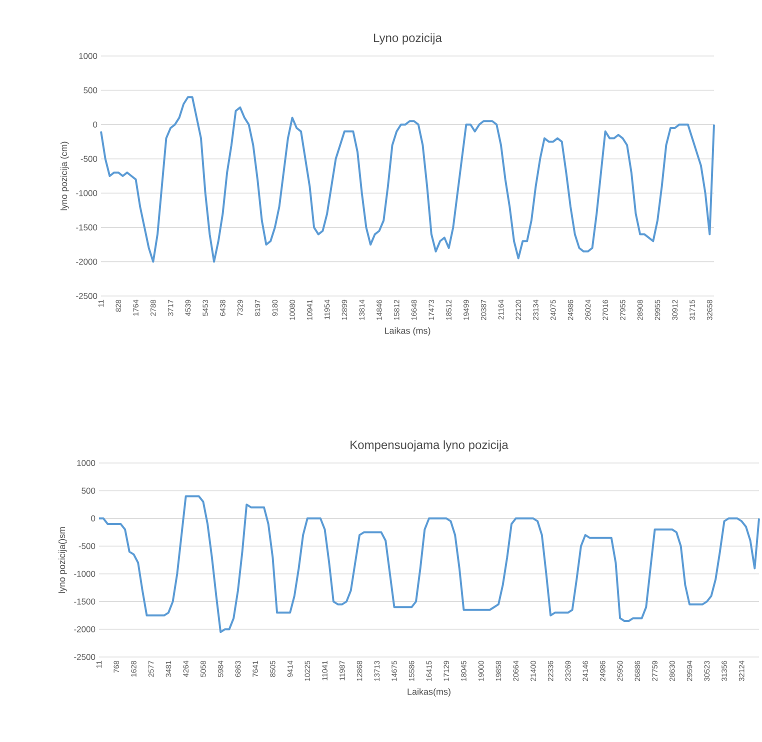  I want to click on chart-title: Kompensuojama lyno pozicija, so click(429, 446).